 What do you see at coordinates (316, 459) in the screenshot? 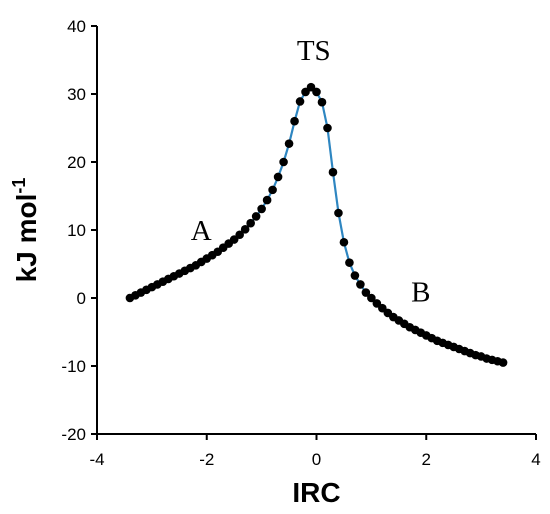
I see `x-tick-label: 0` at bounding box center [316, 459].